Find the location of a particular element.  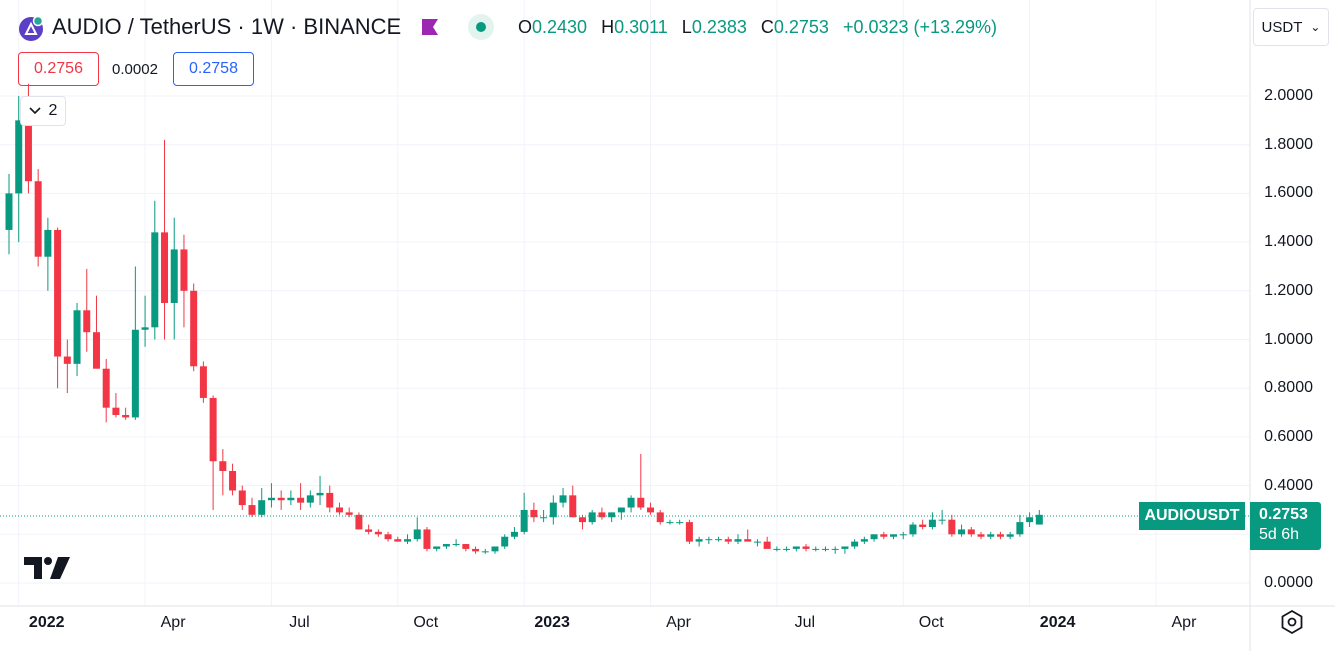

sell-price-button: 0.2756 is located at coordinates (58, 69).